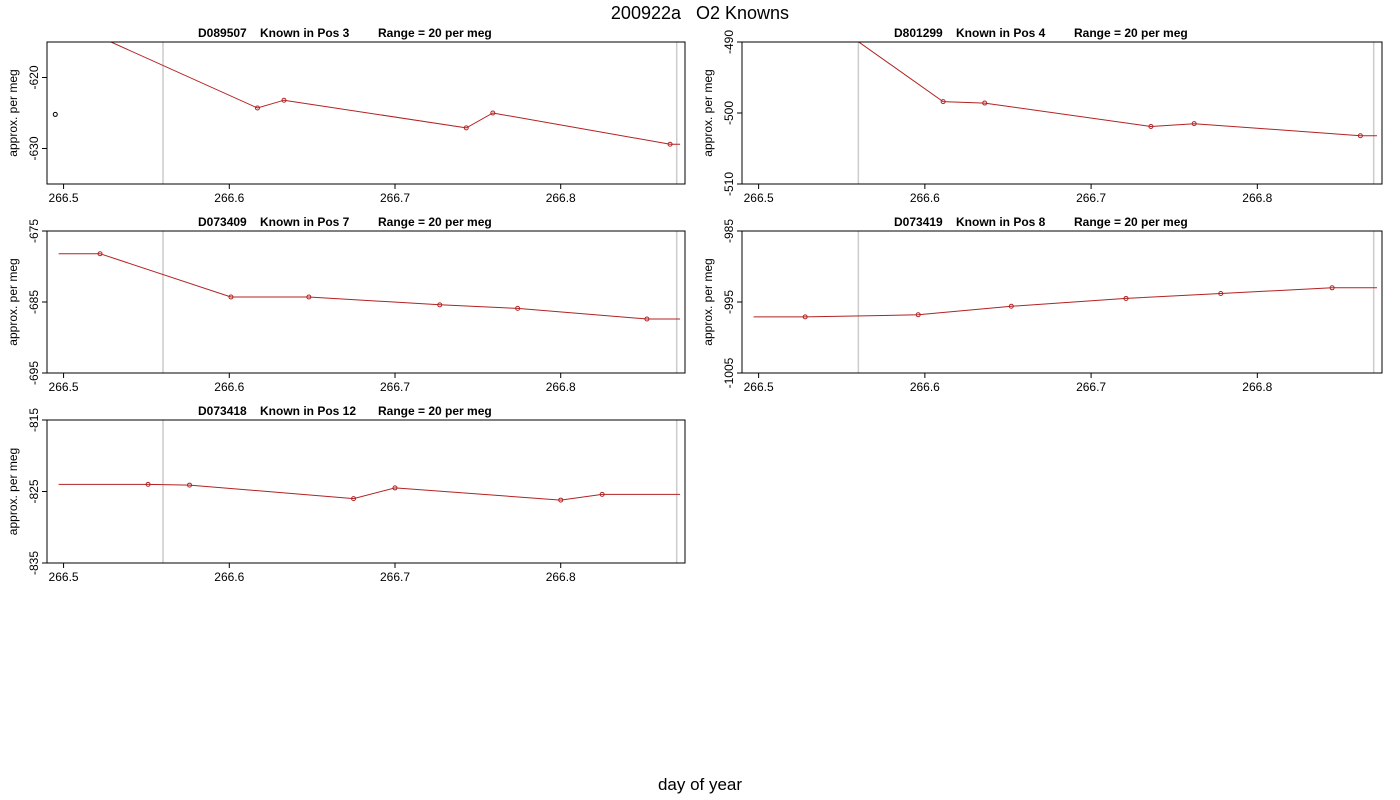  What do you see at coordinates (918, 33) in the screenshot?
I see `panel-title-part: D801299` at bounding box center [918, 33].